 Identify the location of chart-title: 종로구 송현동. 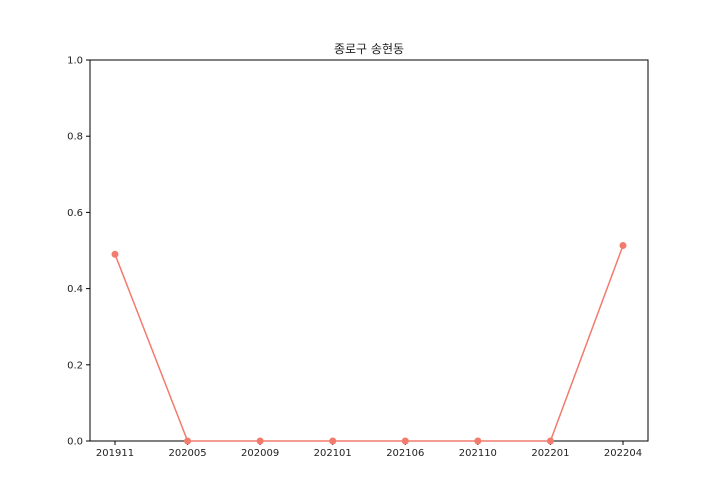
(369, 49).